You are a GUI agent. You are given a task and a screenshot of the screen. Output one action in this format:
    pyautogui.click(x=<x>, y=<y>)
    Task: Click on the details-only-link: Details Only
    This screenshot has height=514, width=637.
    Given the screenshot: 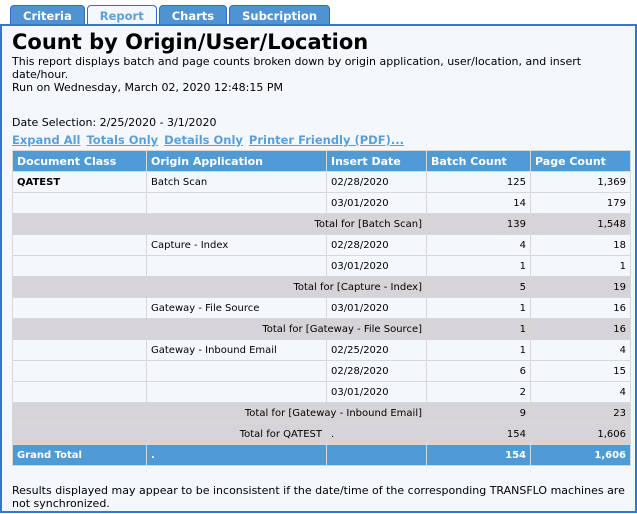 What is the action you would take?
    pyautogui.click(x=203, y=140)
    